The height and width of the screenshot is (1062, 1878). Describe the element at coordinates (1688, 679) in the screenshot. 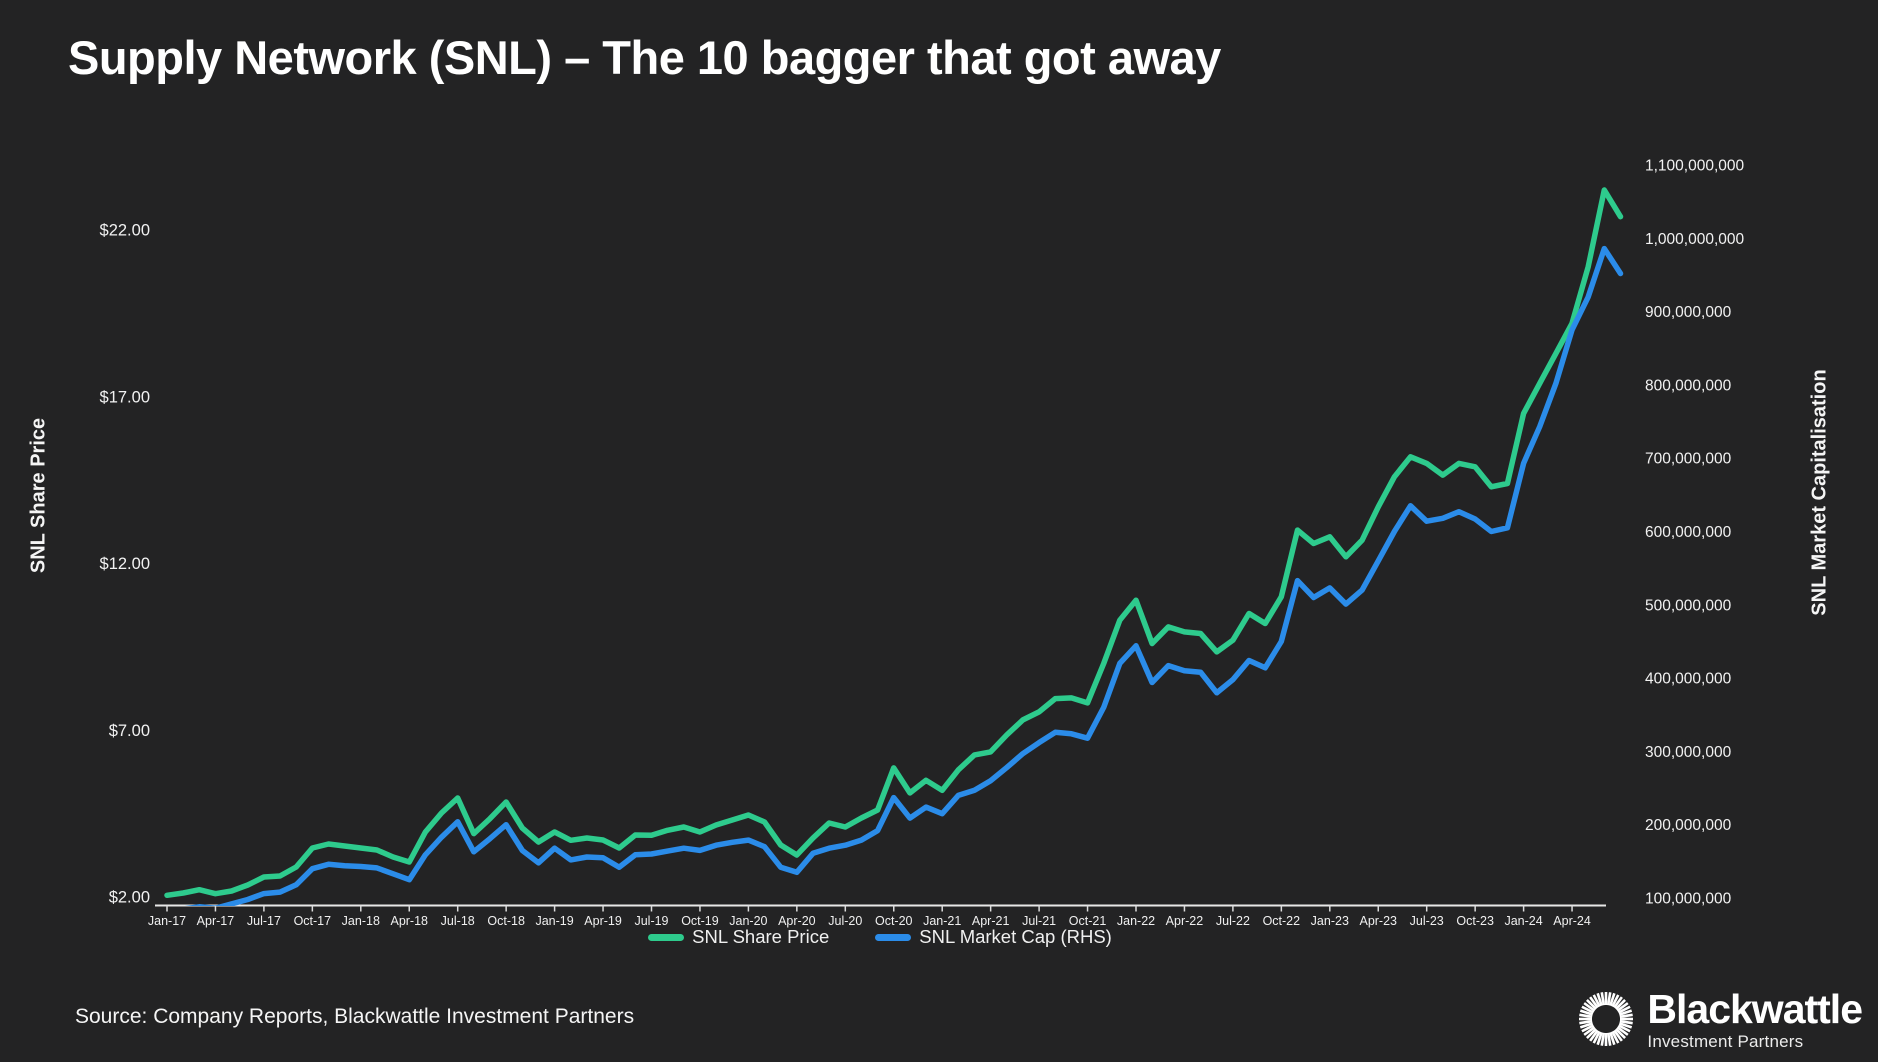

I see `svg-text: 400,000,000` at that location.